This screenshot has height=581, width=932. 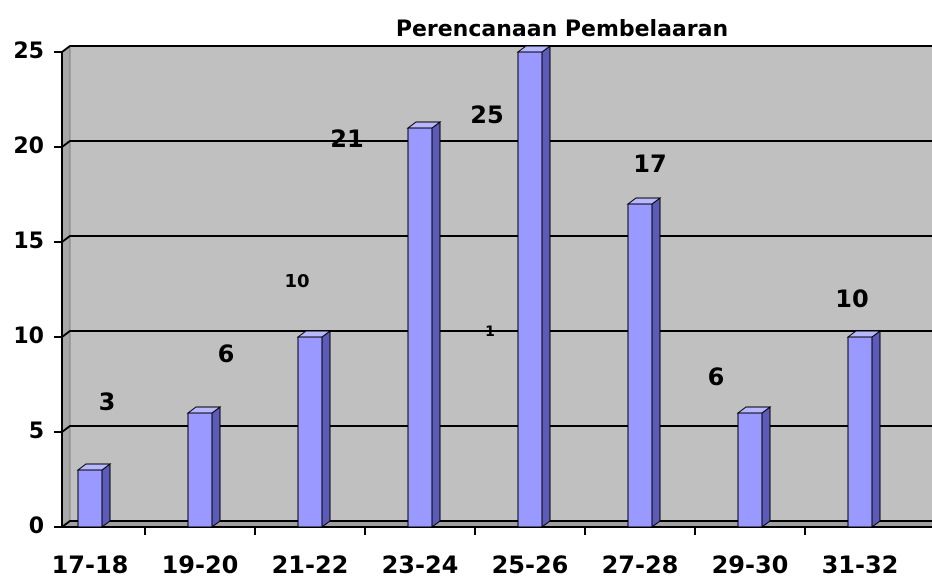 What do you see at coordinates (66, 286) in the screenshot?
I see `side-wall` at bounding box center [66, 286].